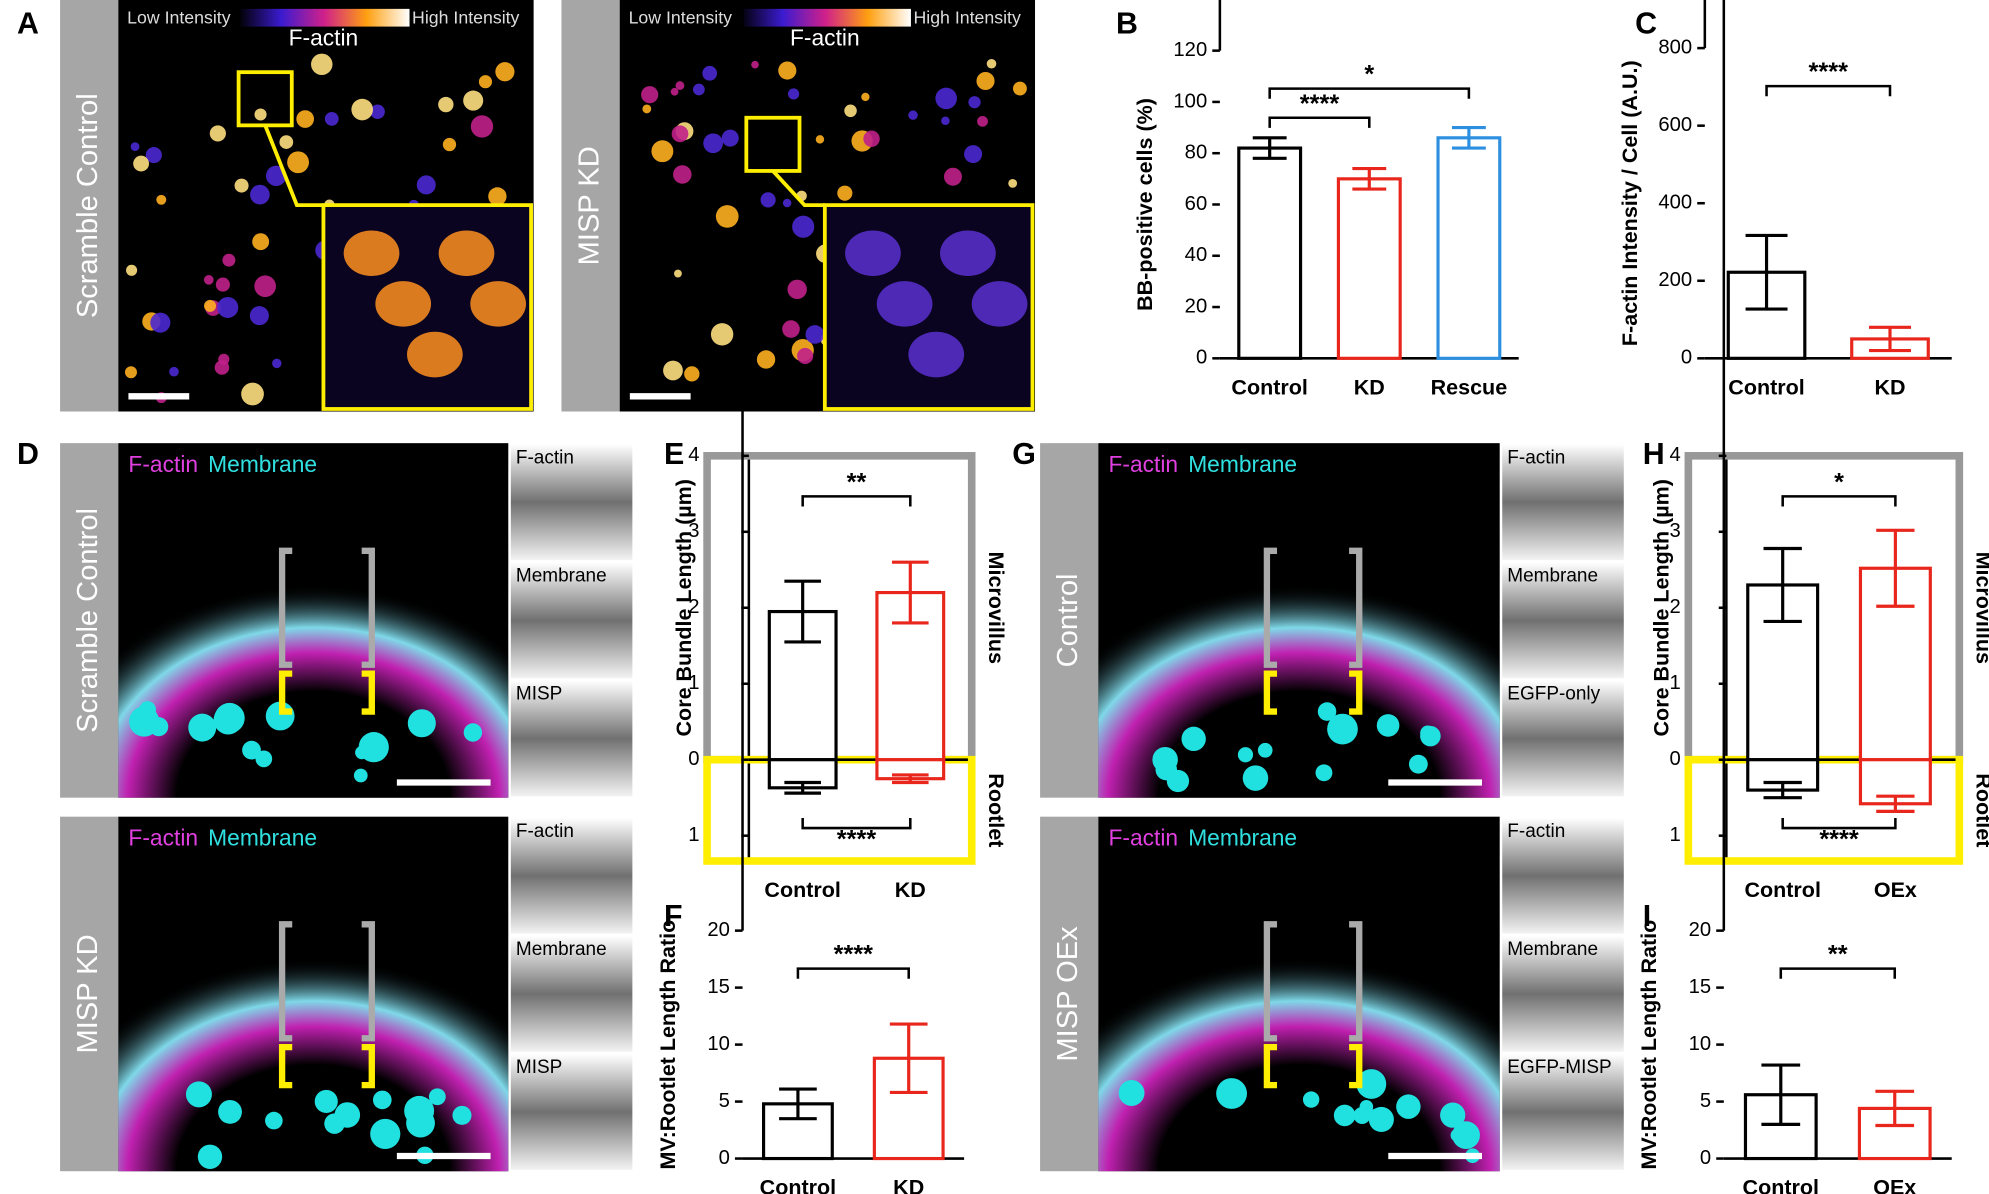  I want to click on significance-label: ****, so click(854, 955).